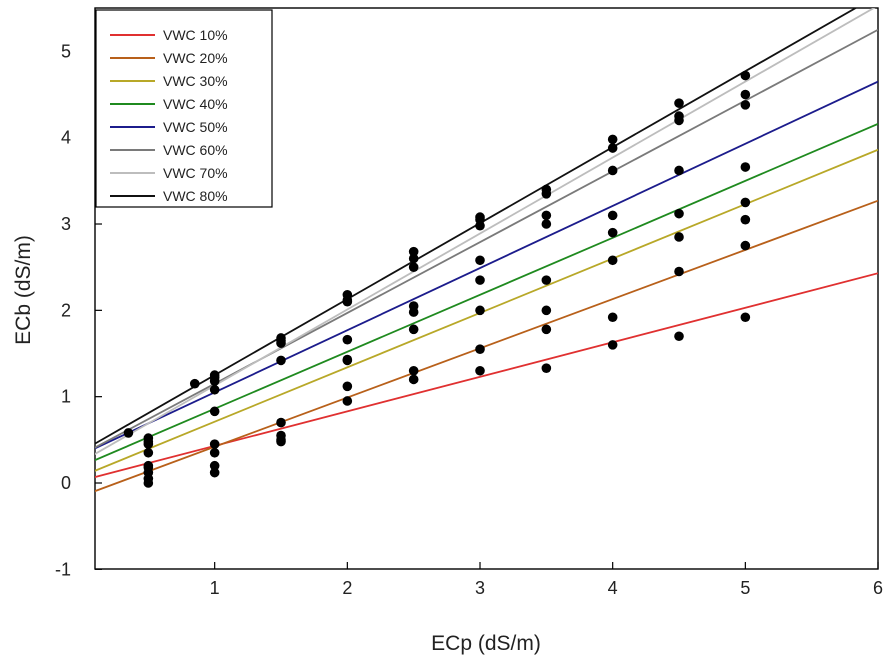 The height and width of the screenshot is (671, 891). I want to click on x-axis: 1 2 3 4 5 6, so click(546, 580).